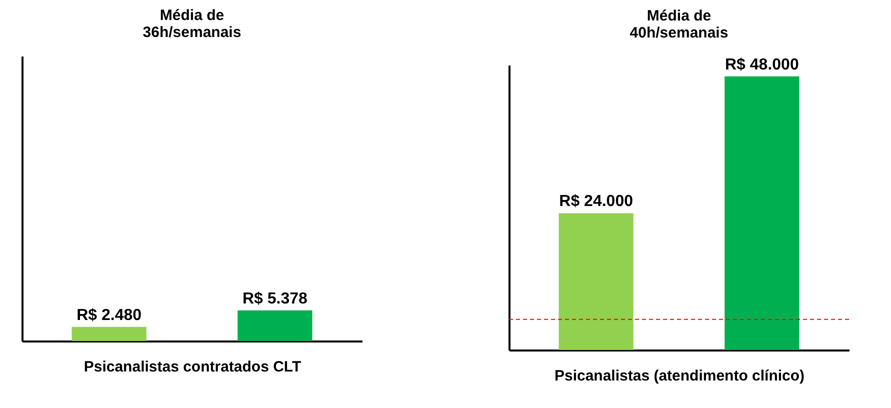  I want to click on data-label: R$ 5.378, so click(275, 299).